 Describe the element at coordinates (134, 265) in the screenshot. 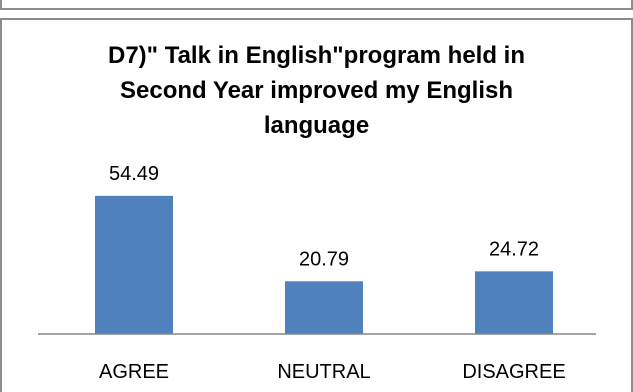

I see `bar-agree` at that location.